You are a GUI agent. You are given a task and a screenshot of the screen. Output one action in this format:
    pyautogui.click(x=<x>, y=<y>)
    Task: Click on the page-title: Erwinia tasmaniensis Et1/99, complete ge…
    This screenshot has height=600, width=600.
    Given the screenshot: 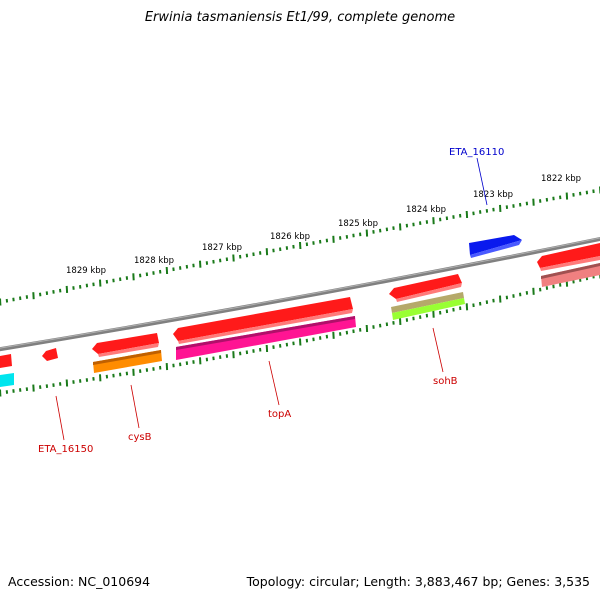 What is the action you would take?
    pyautogui.click(x=300, y=17)
    